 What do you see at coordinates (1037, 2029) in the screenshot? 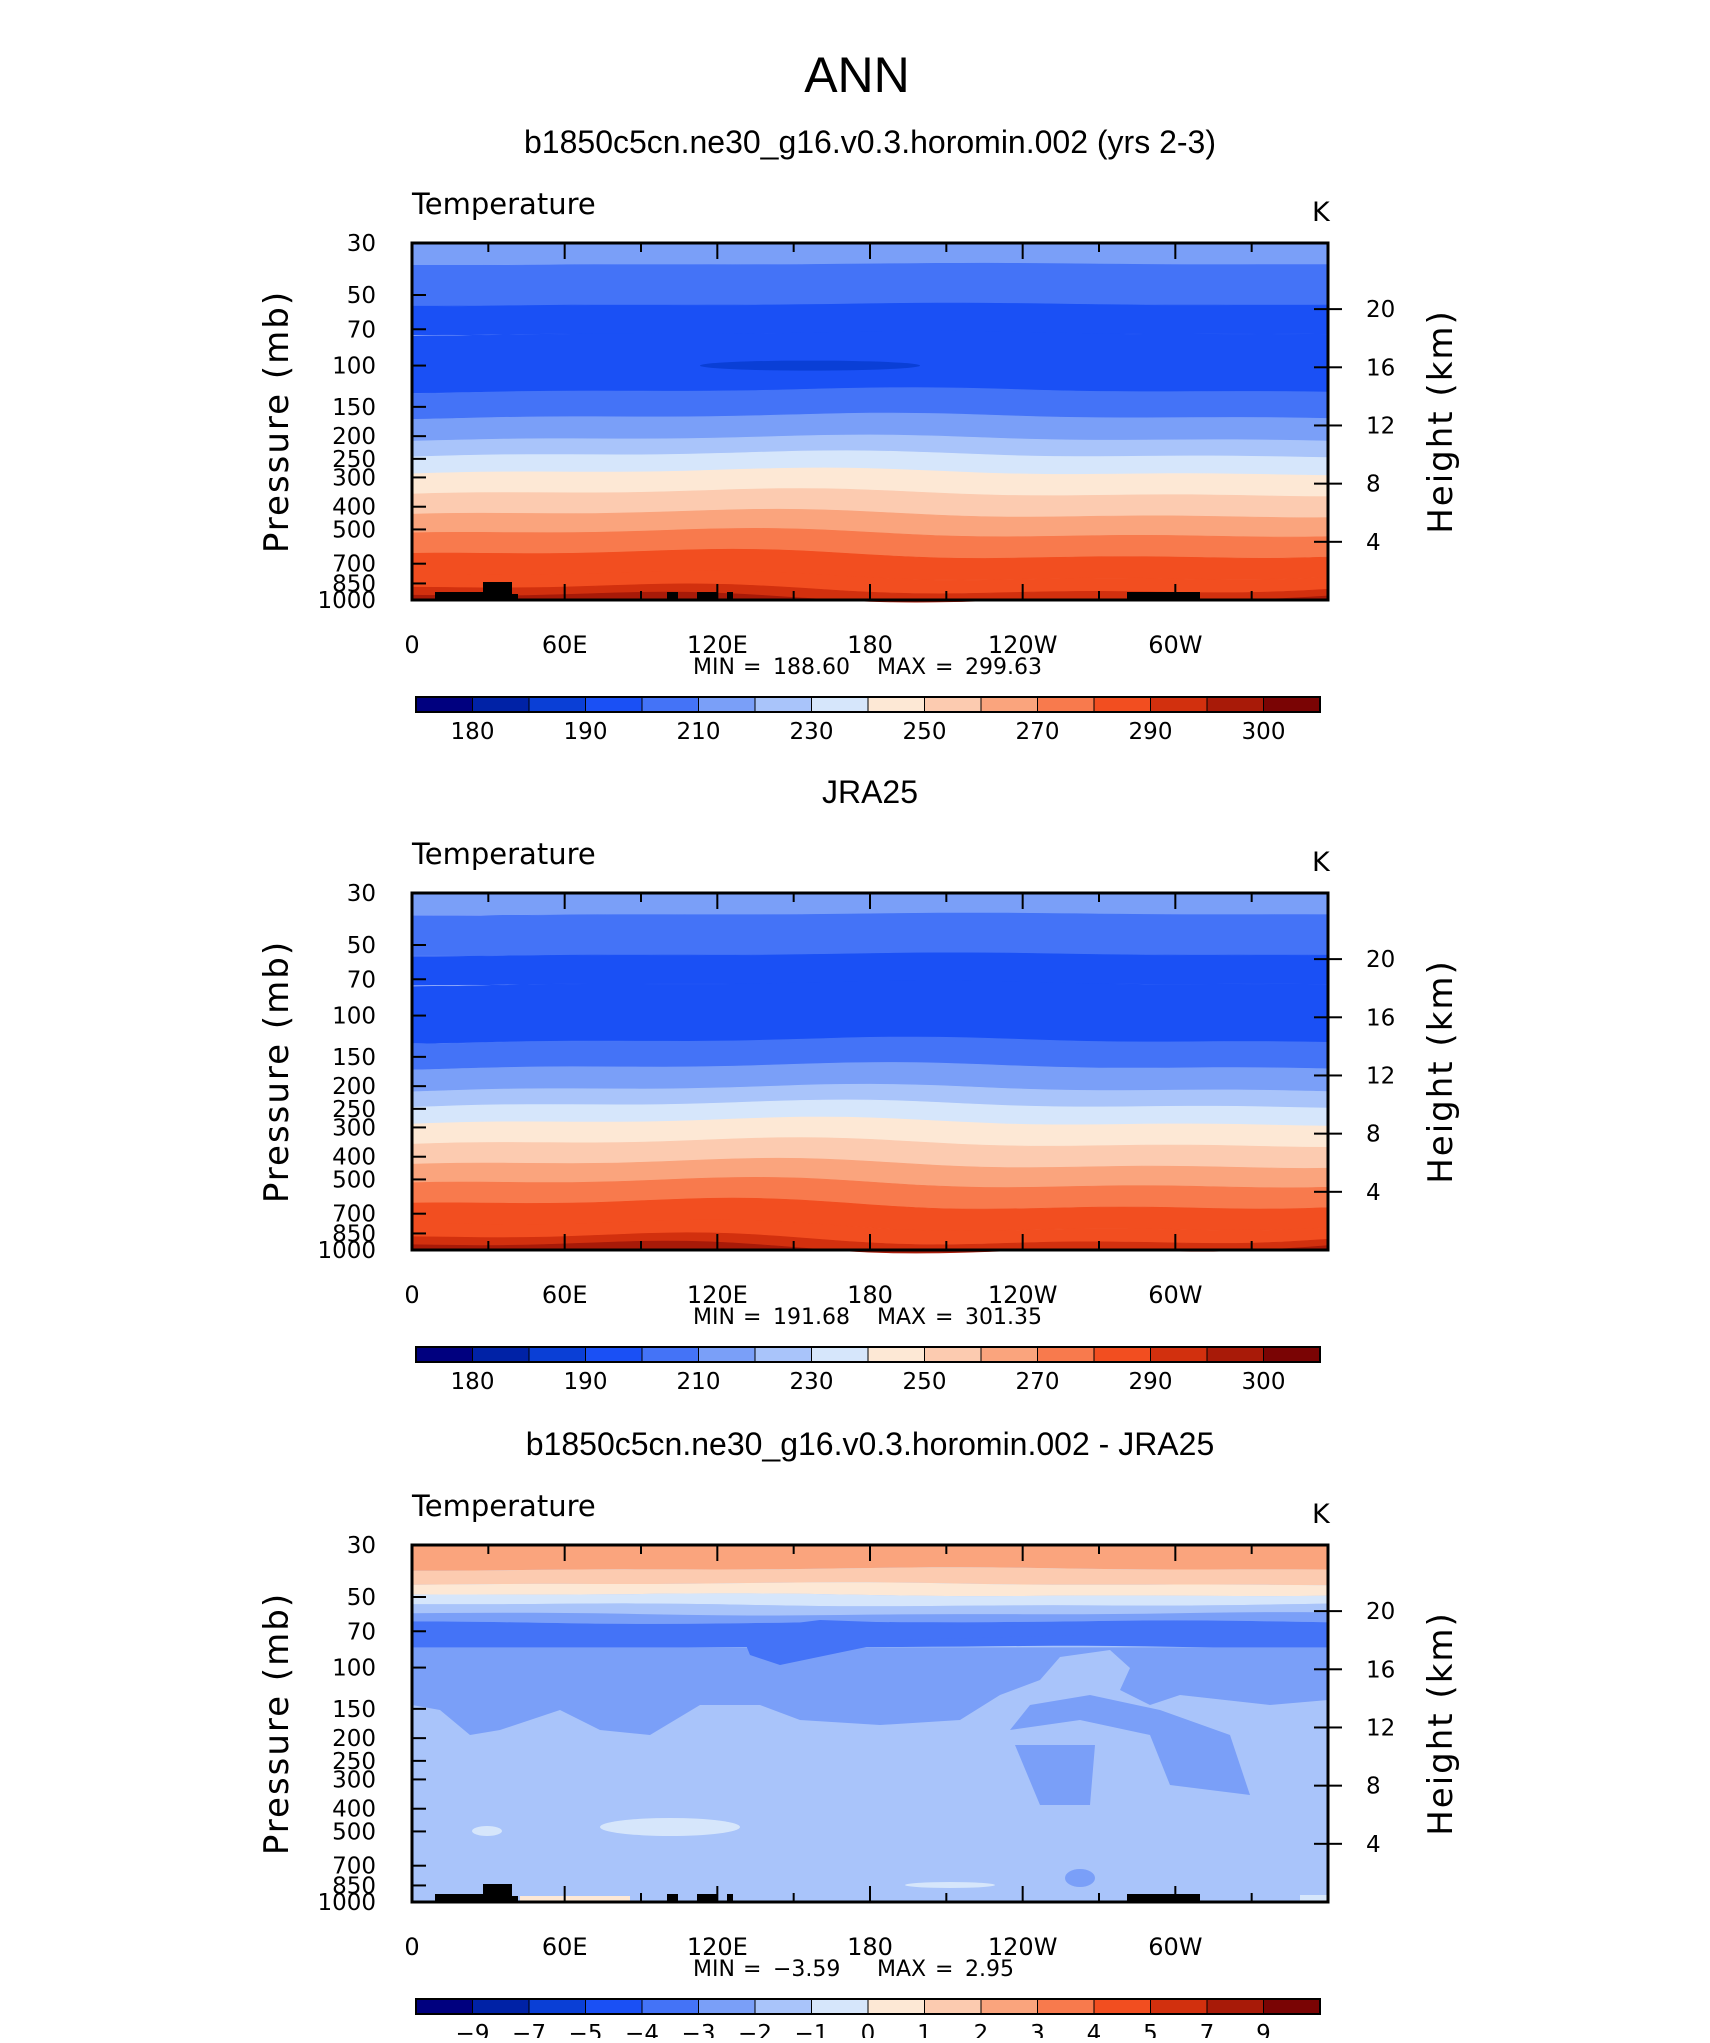
I see `colorbar-label: 3` at bounding box center [1037, 2029].